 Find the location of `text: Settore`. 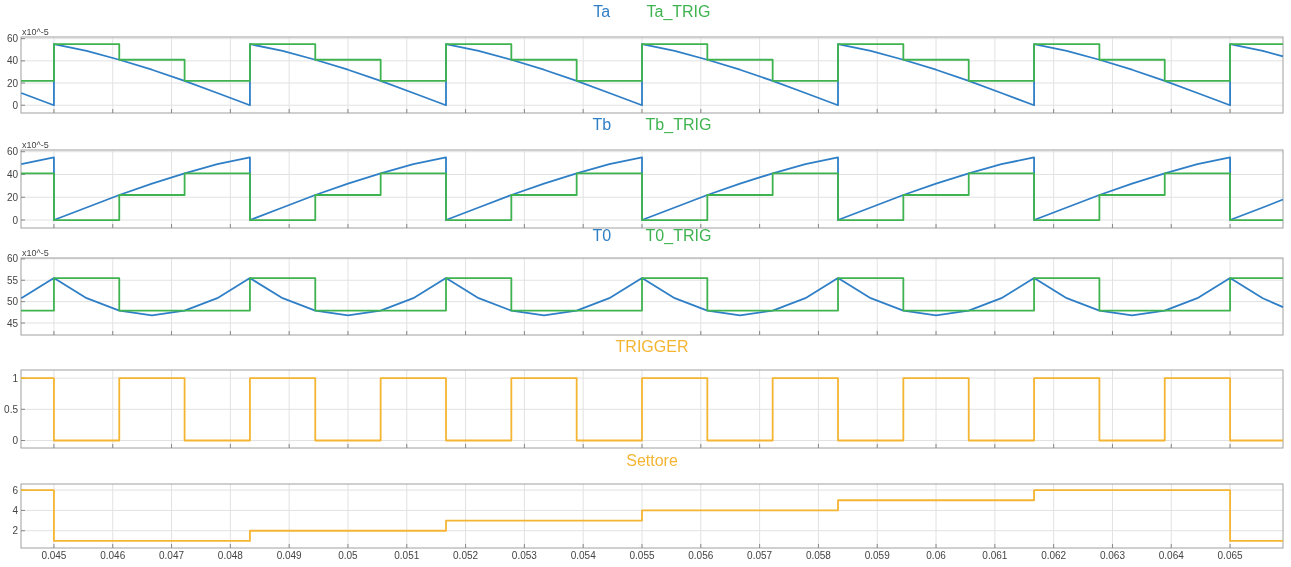

text: Settore is located at coordinates (652, 460).